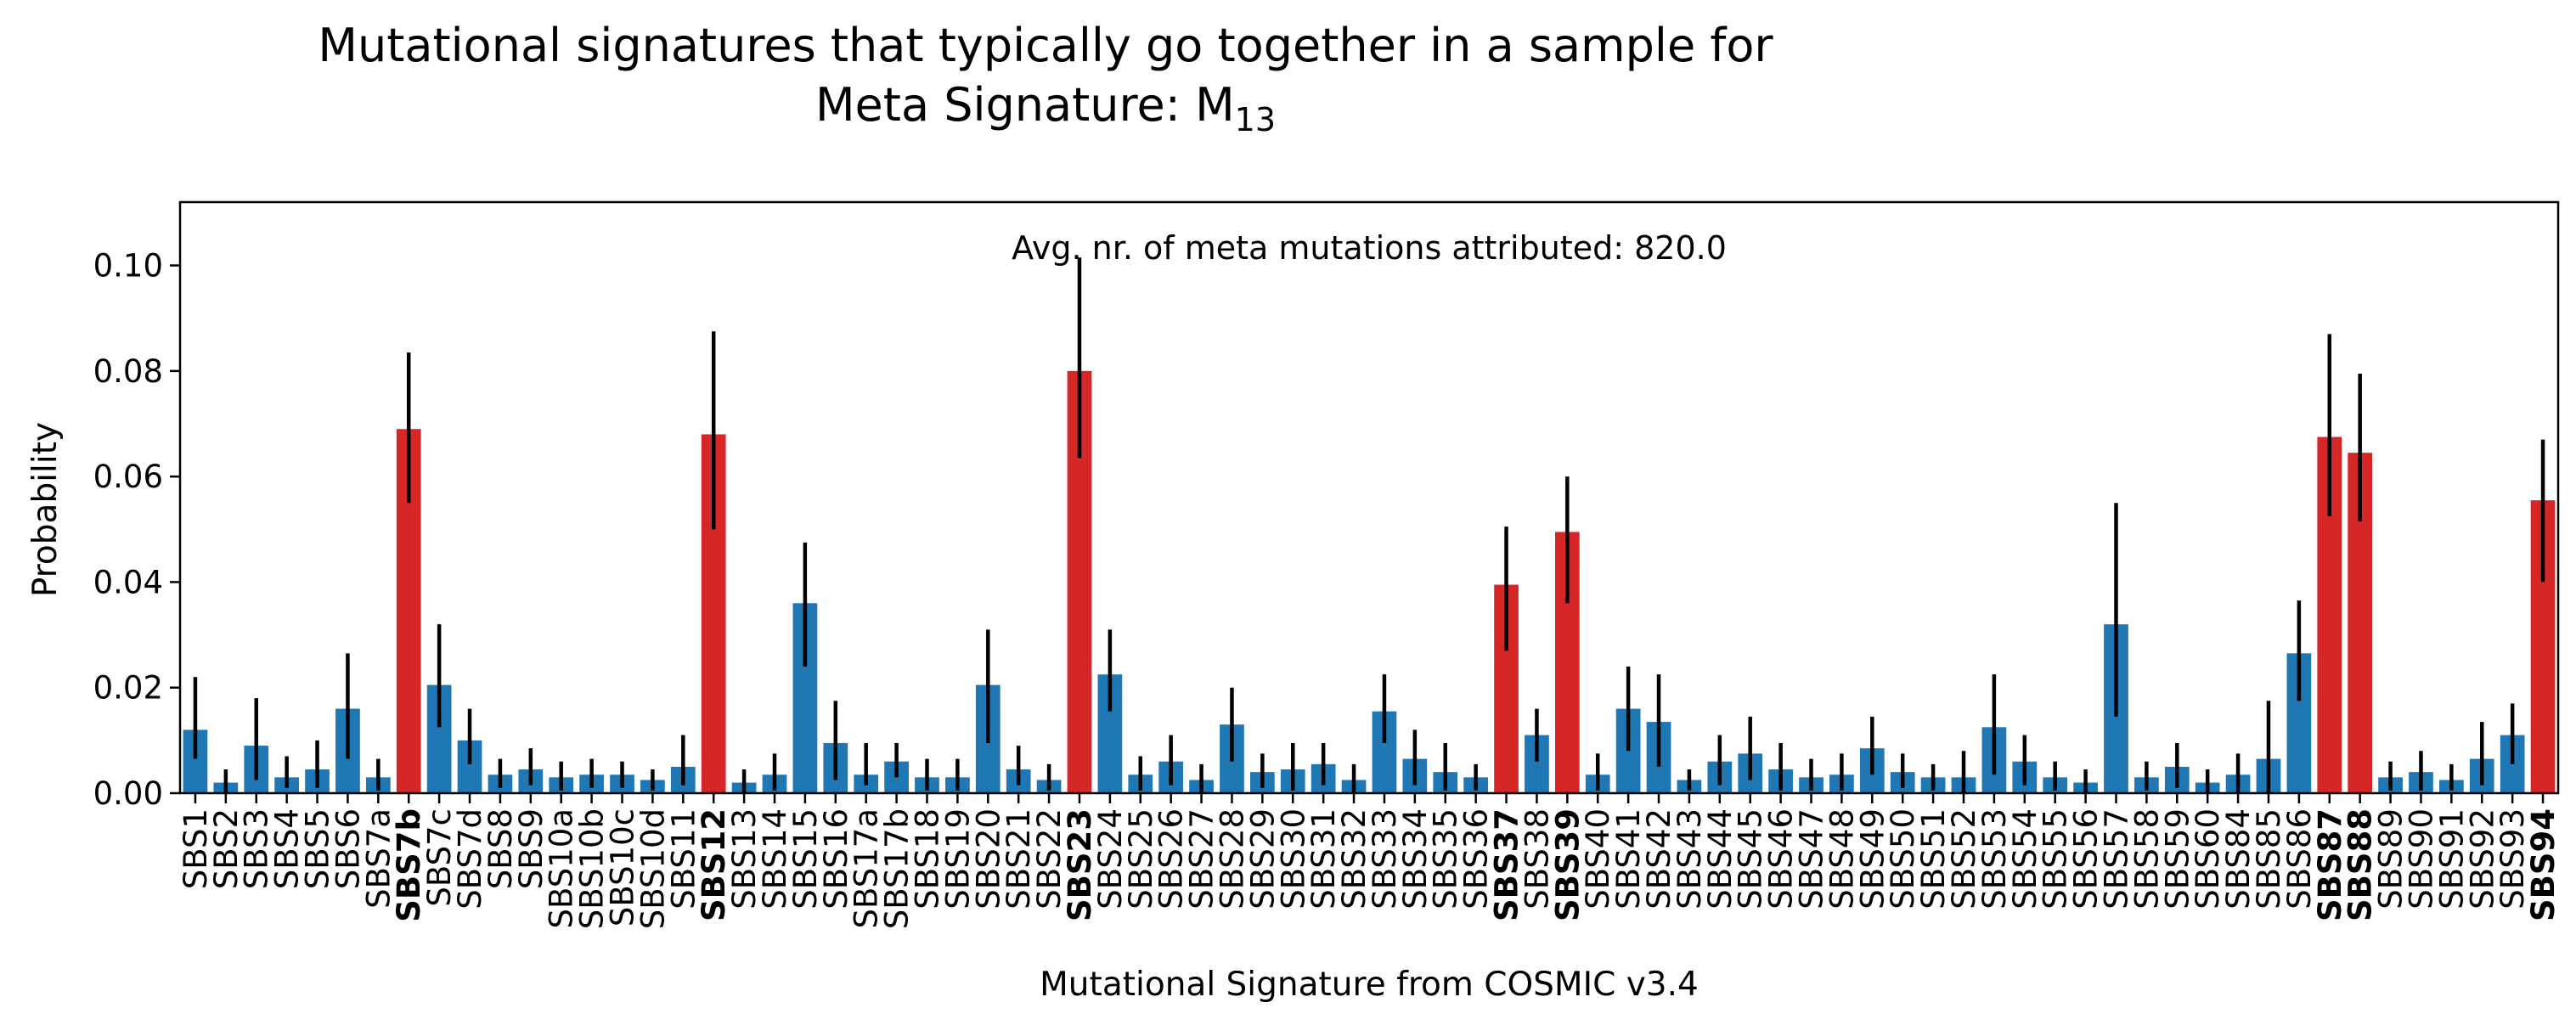  I want to click on x-tick-label-sbs11: SBS11, so click(683, 859).